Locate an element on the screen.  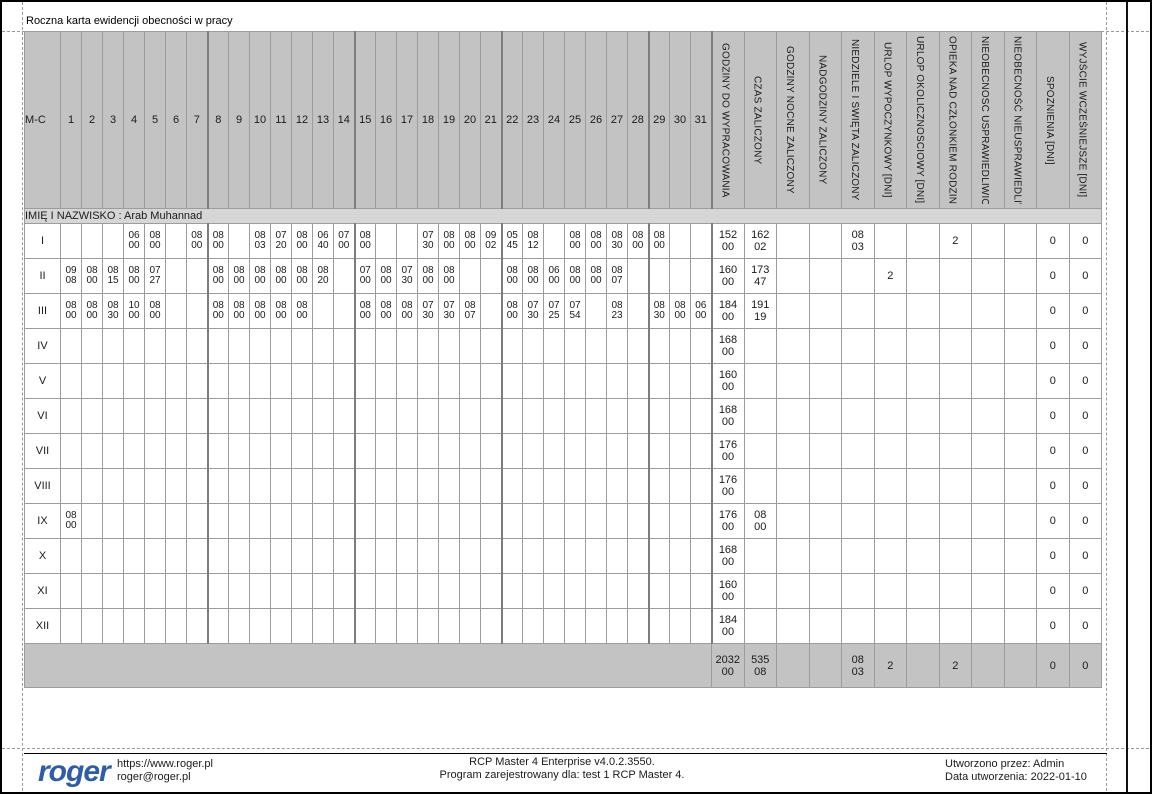
summary-header-label: SPÓŹNIENIA [DNI] is located at coordinates (1049, 120).